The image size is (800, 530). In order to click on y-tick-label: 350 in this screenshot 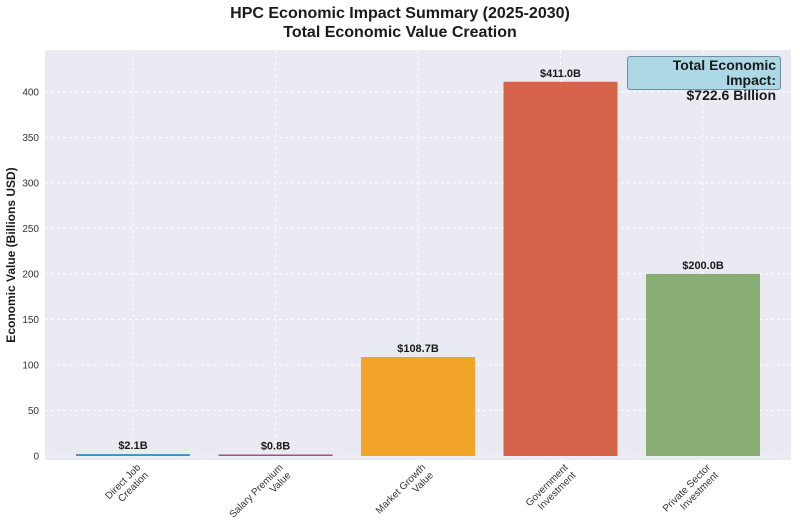, I will do `click(30, 138)`.